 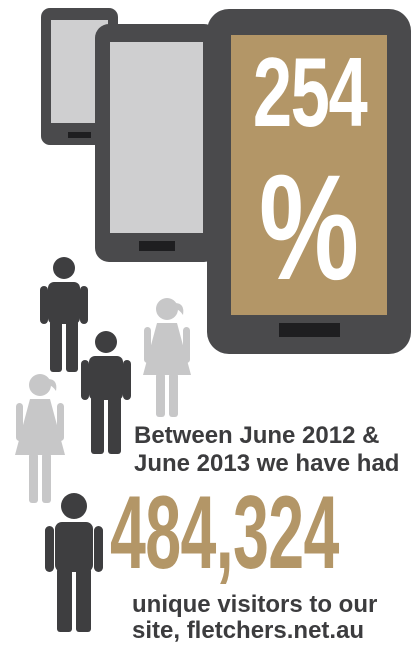 I want to click on unique-visitors-count: 484,324, so click(x=224, y=533).